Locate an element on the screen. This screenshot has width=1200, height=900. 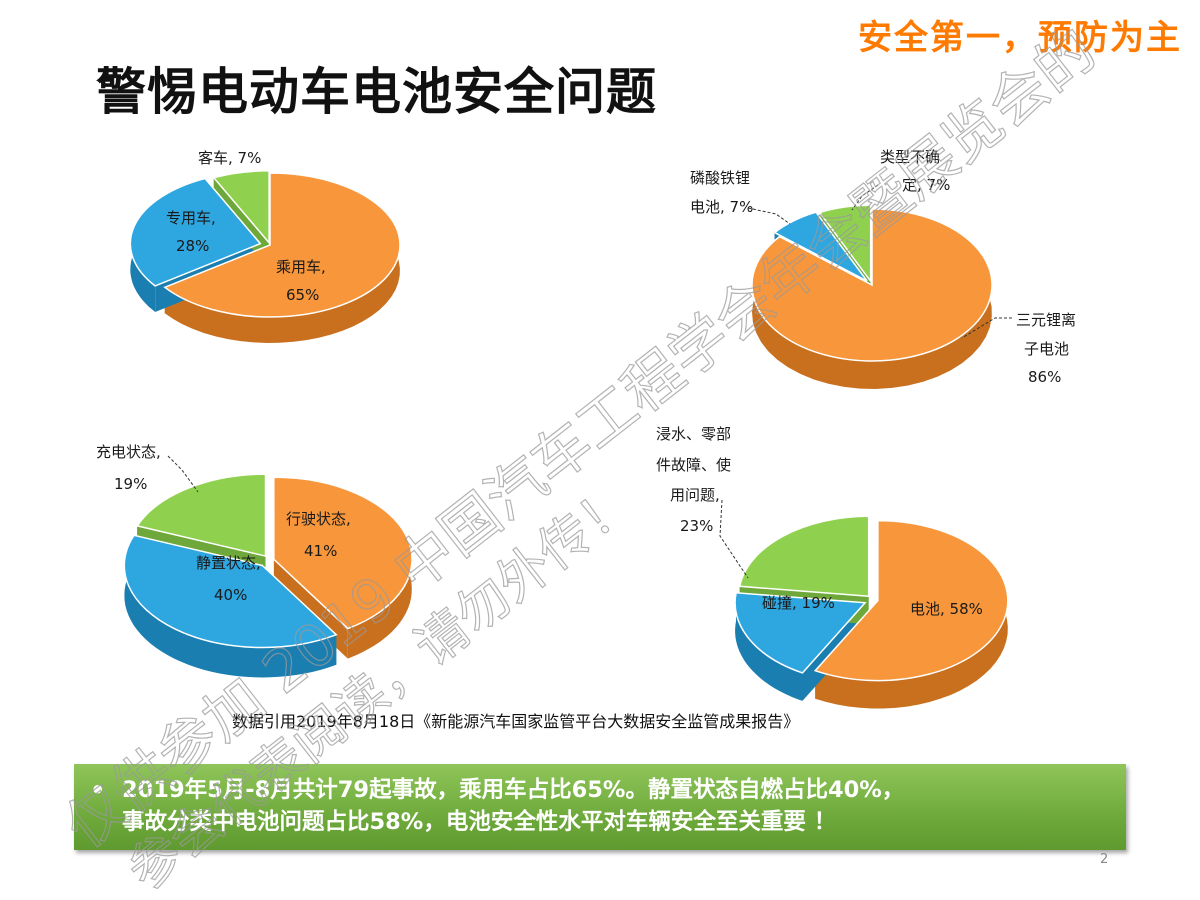
chart4-label-collision-text: 碰撞, 19% is located at coordinates (798, 603).